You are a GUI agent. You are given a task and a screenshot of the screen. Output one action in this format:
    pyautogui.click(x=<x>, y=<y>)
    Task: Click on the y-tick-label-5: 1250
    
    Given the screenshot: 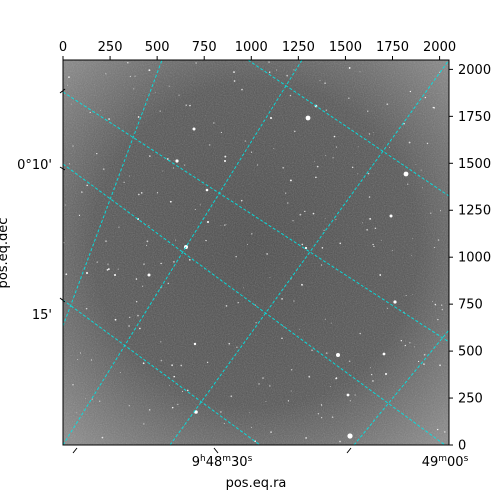 What is the action you would take?
    pyautogui.click(x=474, y=211)
    